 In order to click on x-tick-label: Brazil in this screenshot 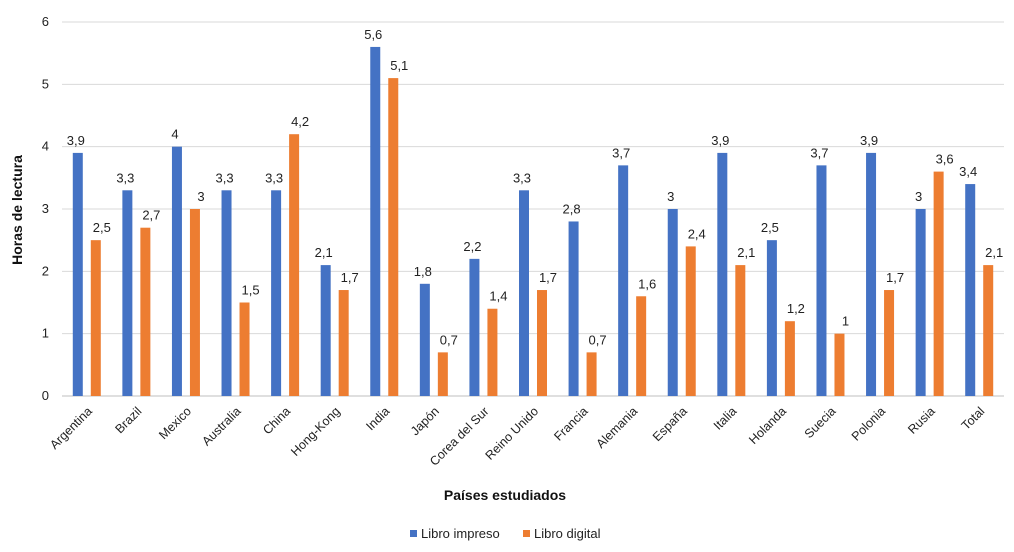, I will do `click(128, 420)`.